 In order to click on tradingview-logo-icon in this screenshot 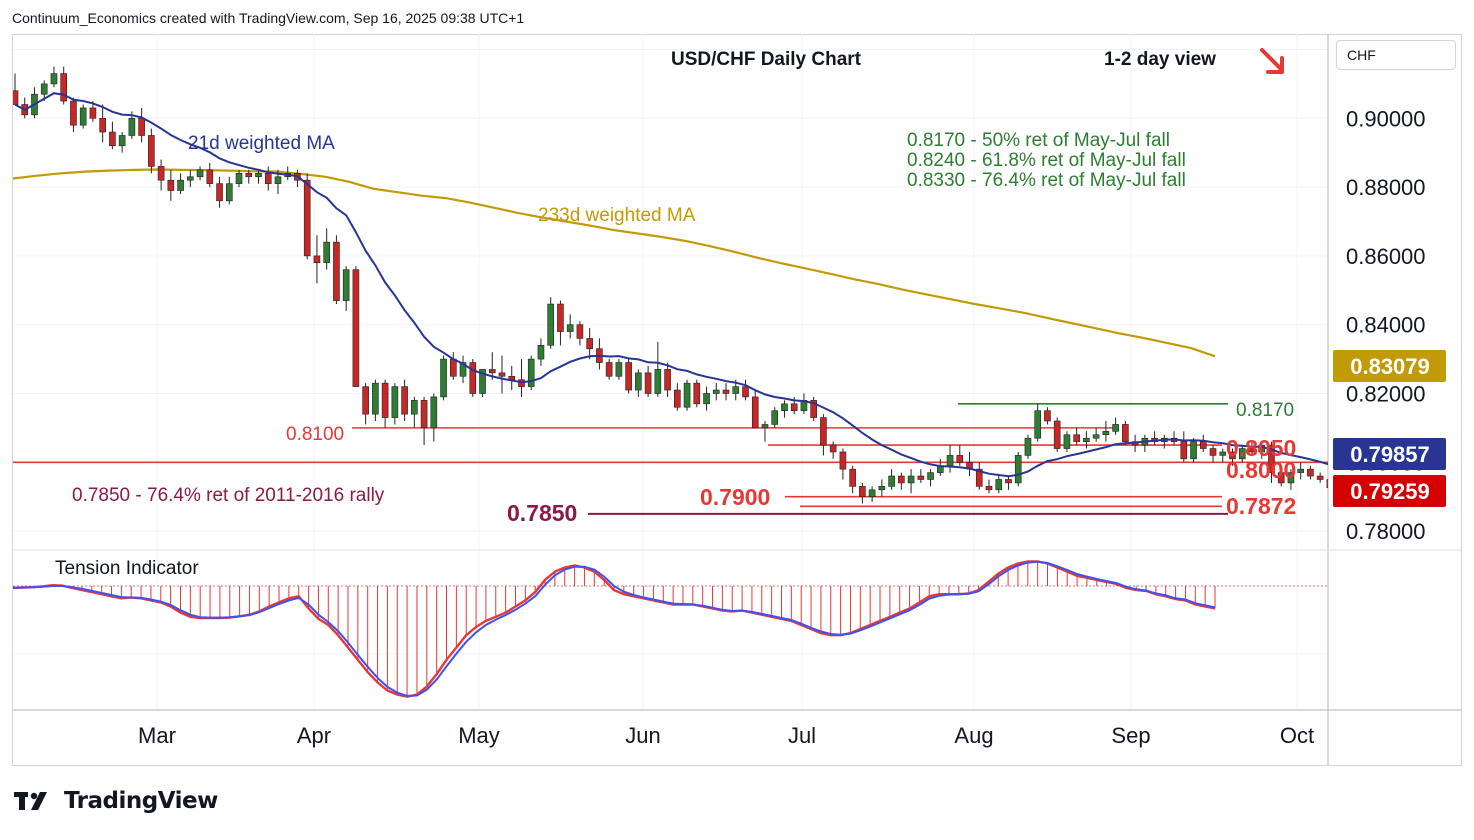, I will do `click(30, 801)`.